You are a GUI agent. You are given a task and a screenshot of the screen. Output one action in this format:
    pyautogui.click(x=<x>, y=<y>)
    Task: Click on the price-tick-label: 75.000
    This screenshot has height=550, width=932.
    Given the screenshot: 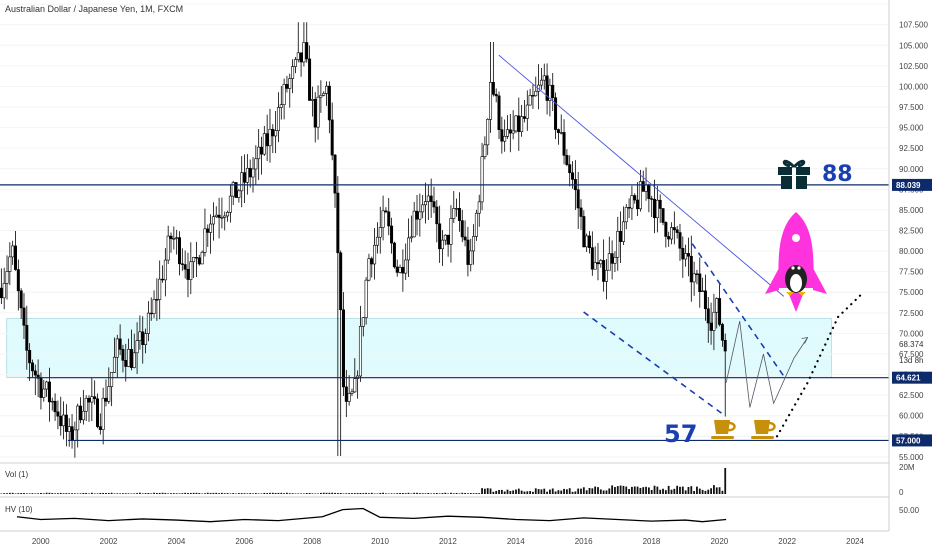 What is the action you would take?
    pyautogui.click(x=911, y=292)
    